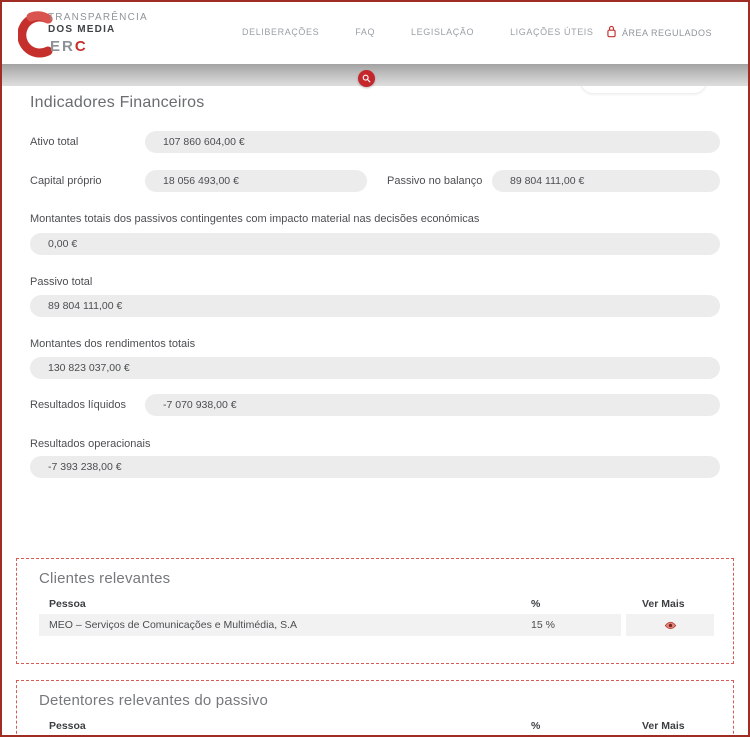  What do you see at coordinates (66, 181) in the screenshot?
I see `capital-proprio-label: Capital próprio` at bounding box center [66, 181].